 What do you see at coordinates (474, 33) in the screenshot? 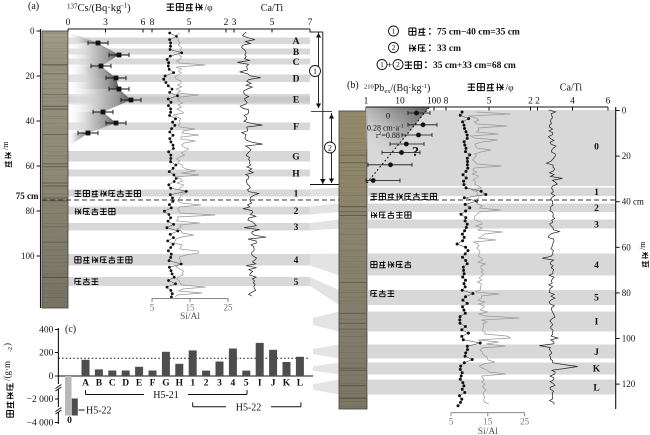
I see `svg-text: ：75 cm−40 cm=35 cm` at bounding box center [474, 33].